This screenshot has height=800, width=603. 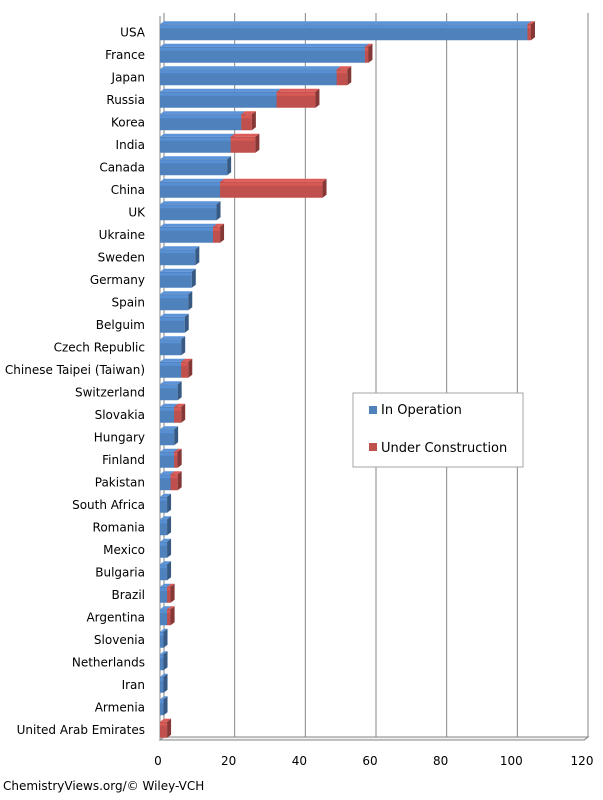 I want to click on category-label: Pakistan, so click(x=120, y=482).